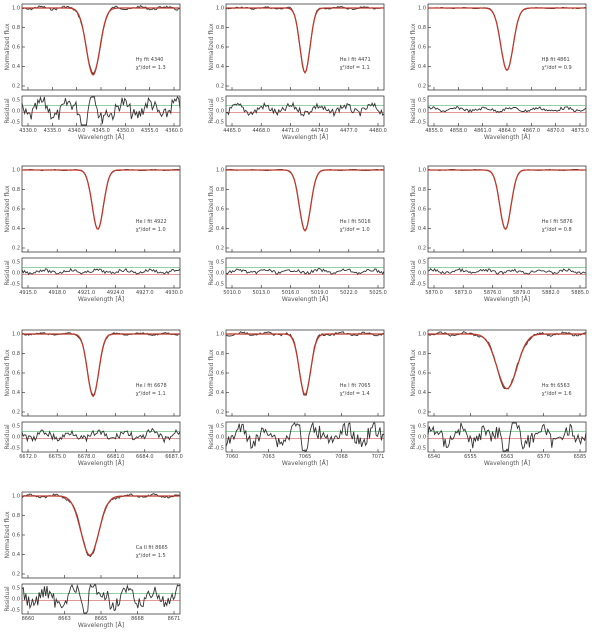 This screenshot has width=600, height=632. What do you see at coordinates (470, 457) in the screenshot?
I see `xtick-label: 6555` at bounding box center [470, 457].